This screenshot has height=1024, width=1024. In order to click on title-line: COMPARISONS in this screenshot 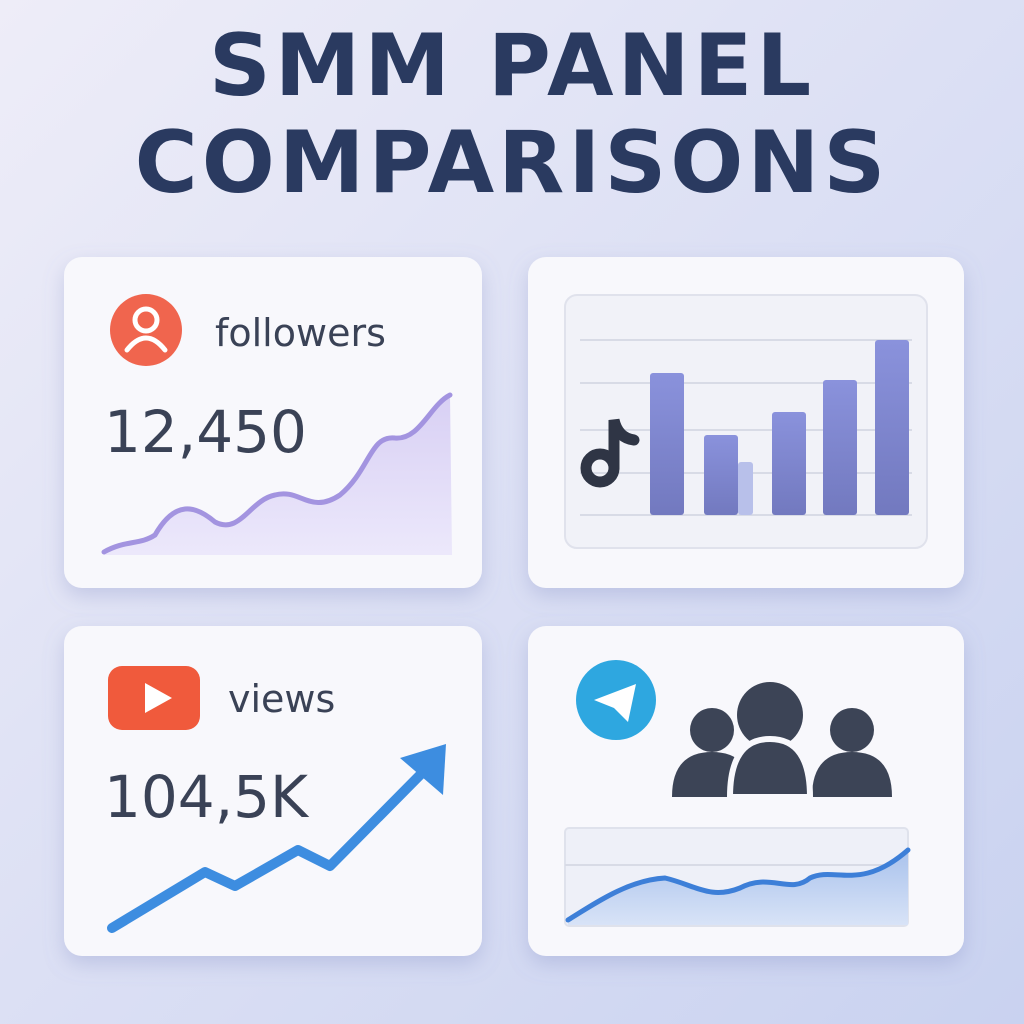, I will do `click(512, 163)`.